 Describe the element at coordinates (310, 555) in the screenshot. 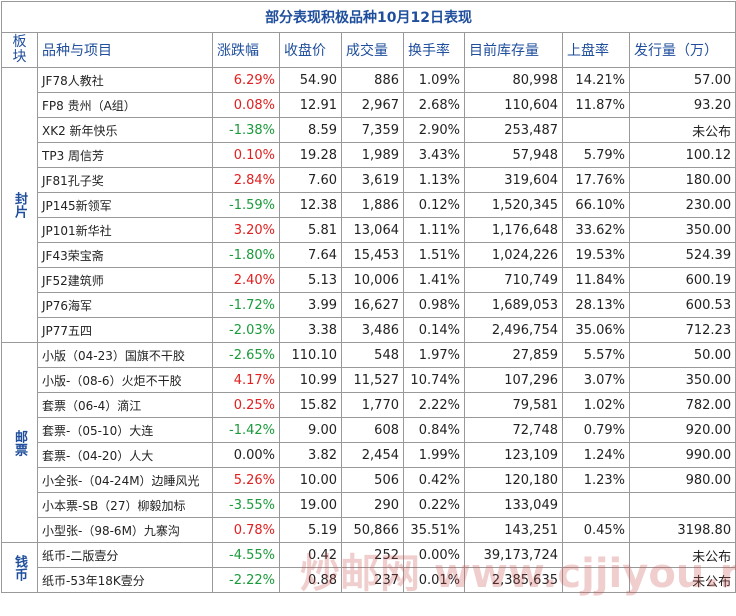

I see `value-cell: 0.42` at that location.